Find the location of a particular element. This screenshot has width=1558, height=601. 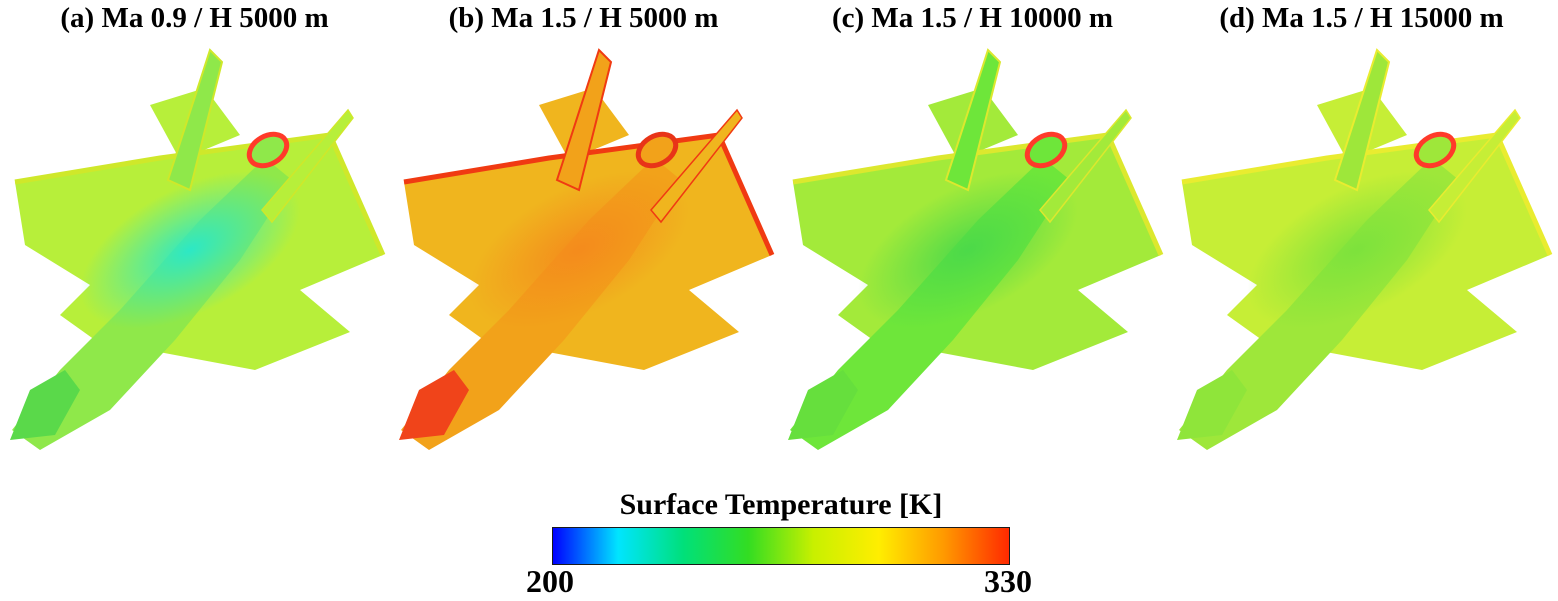

colorbar-gradient is located at coordinates (781, 546).